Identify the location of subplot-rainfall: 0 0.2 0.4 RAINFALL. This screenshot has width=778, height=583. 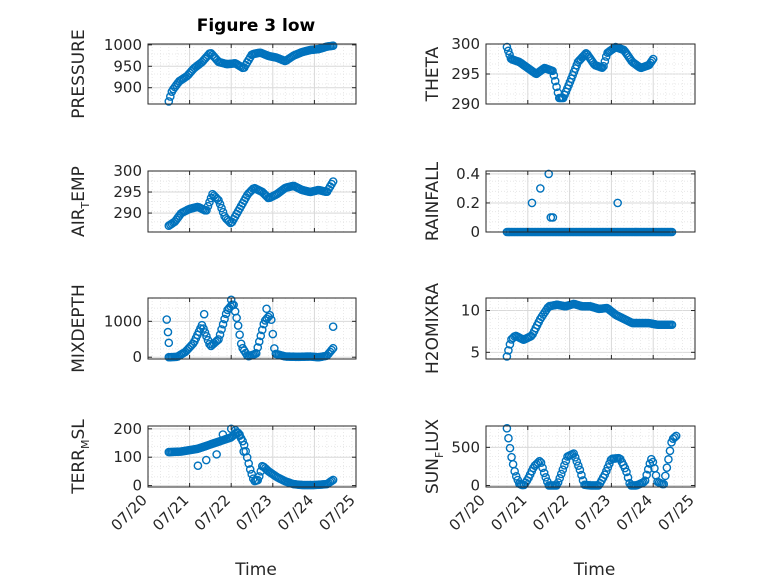
(559, 201).